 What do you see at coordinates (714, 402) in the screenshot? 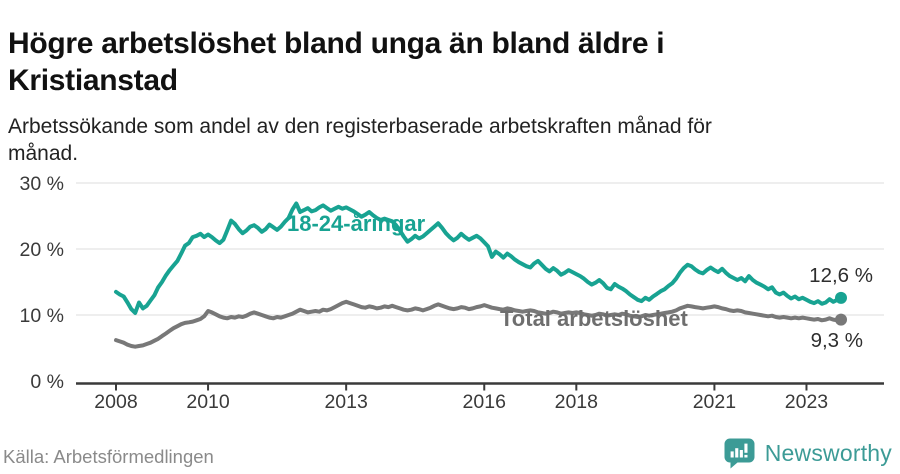
I see `x-tick-label-2021: 2021` at bounding box center [714, 402].